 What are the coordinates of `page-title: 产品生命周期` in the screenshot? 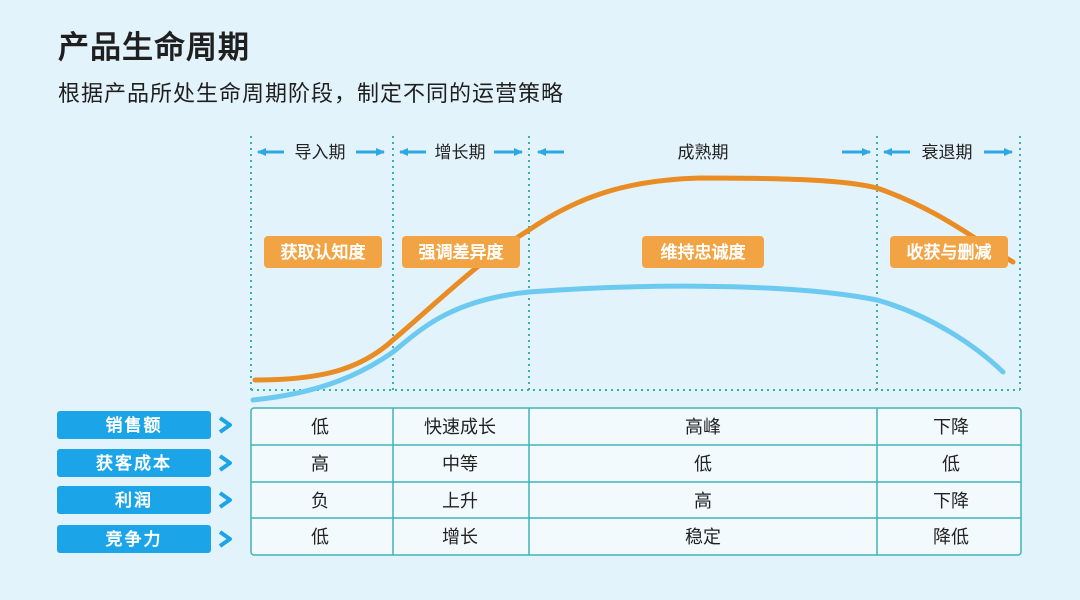 It's located at (154, 48).